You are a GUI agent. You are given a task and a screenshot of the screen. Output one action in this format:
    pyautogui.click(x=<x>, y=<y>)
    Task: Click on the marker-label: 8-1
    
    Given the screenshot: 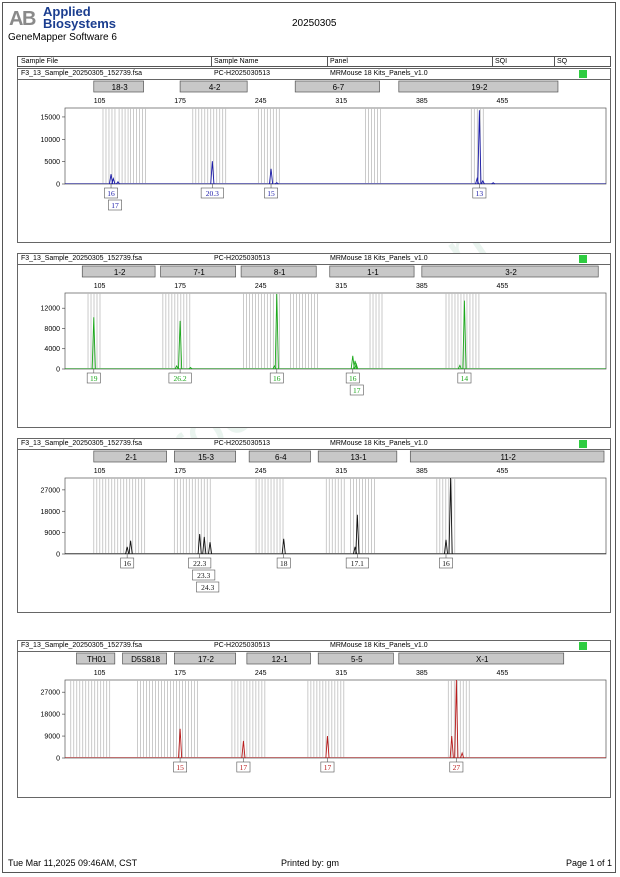 What is the action you would take?
    pyautogui.click(x=280, y=272)
    